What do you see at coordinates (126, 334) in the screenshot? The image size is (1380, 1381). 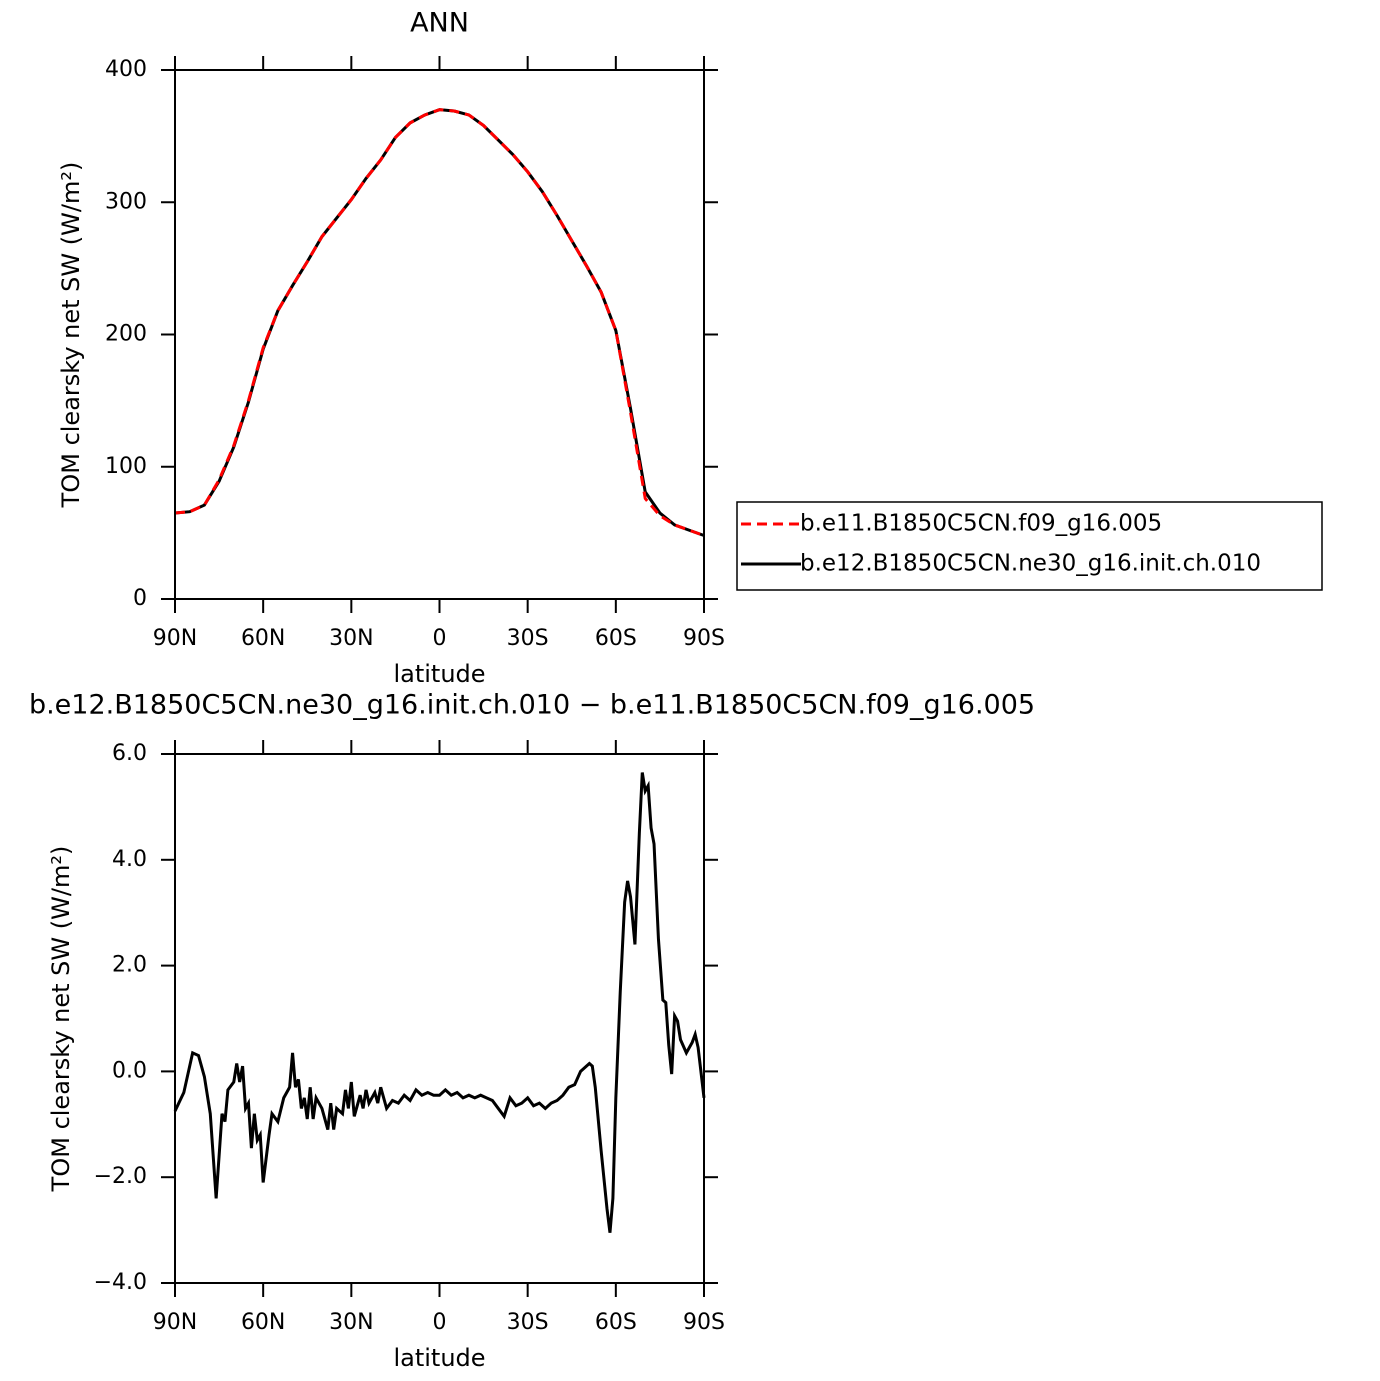 I see `y-tick-label: 200` at bounding box center [126, 334].